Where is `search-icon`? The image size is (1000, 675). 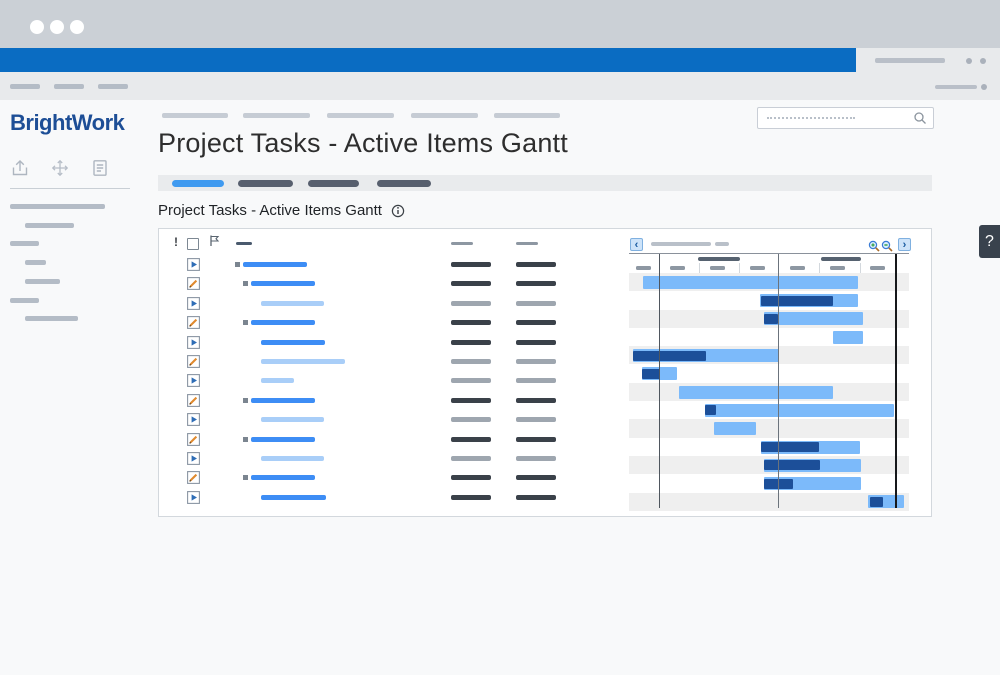 search-icon is located at coordinates (920, 118).